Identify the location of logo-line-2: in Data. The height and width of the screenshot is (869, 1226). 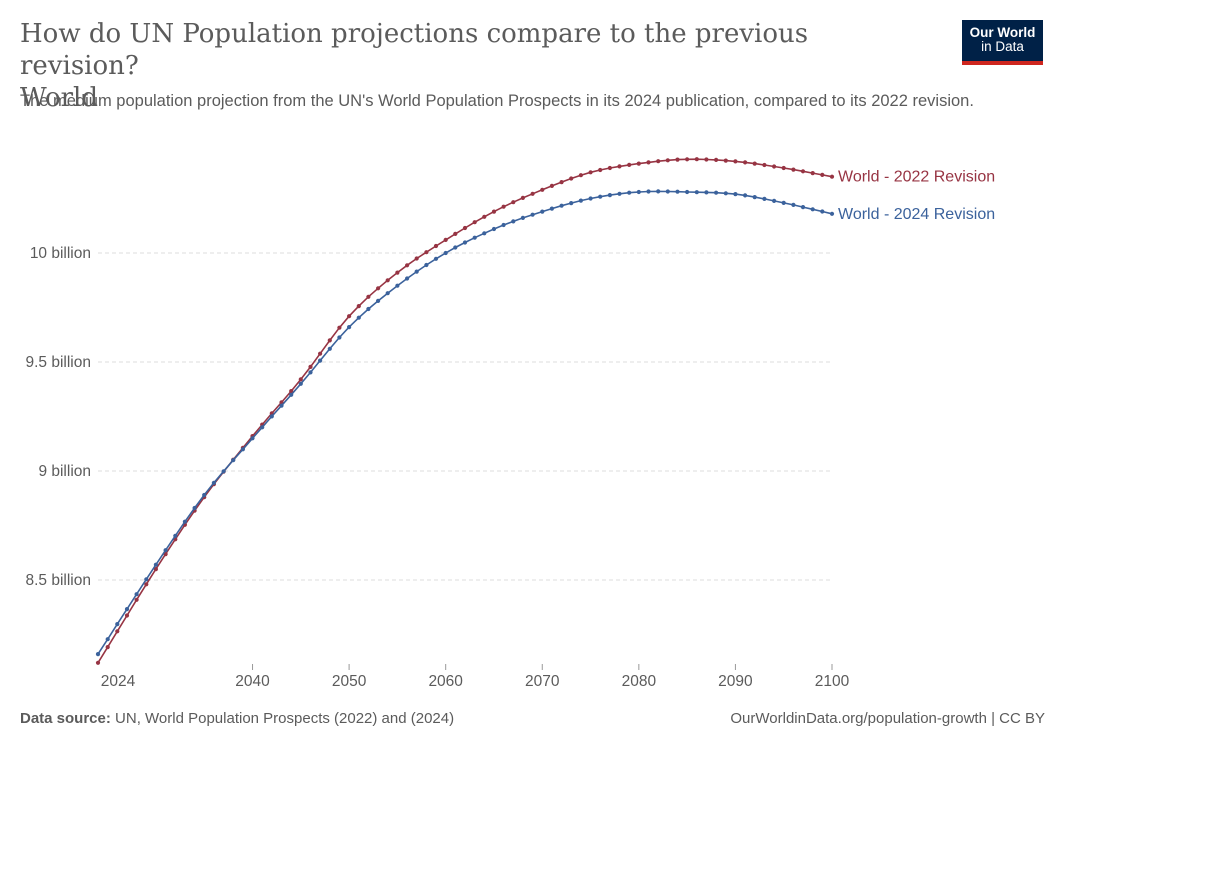
(1002, 46).